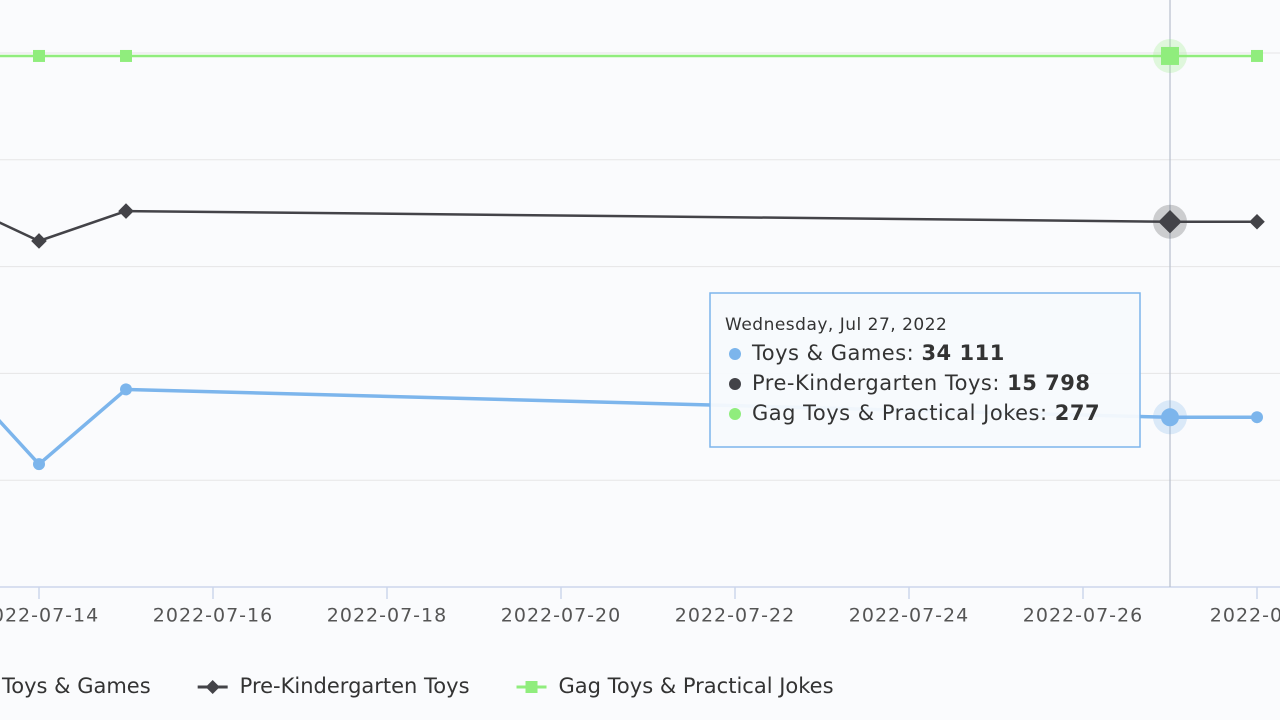 The width and height of the screenshot is (1280, 720). Describe the element at coordinates (696, 686) in the screenshot. I see `legend-label: Gag Toys & Practical Jokes` at that location.